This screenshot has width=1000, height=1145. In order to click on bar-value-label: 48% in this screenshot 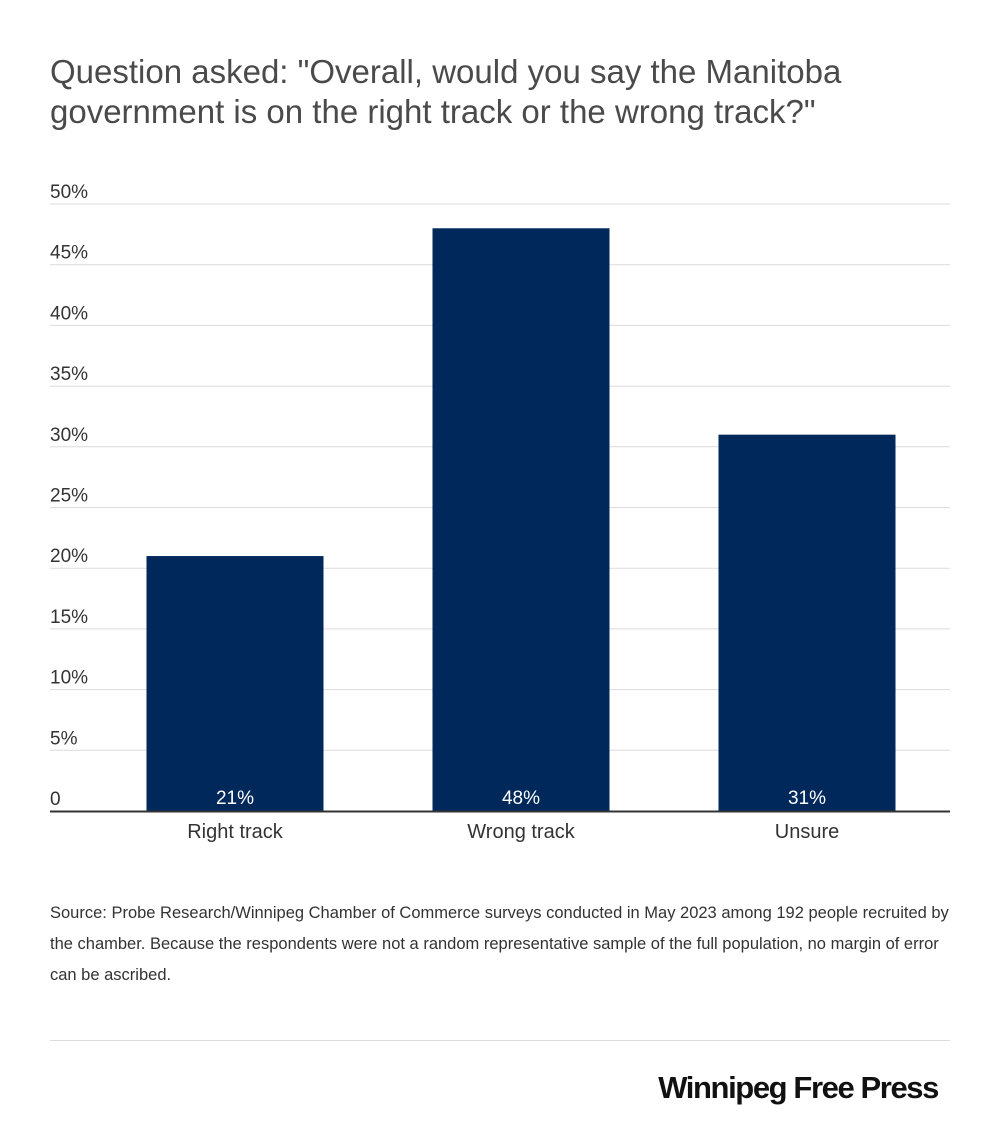, I will do `click(521, 798)`.